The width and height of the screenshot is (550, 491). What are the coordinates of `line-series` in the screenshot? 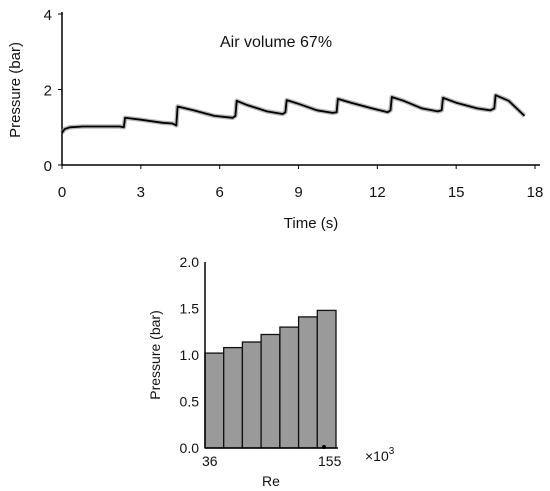 It's located at (293, 114).